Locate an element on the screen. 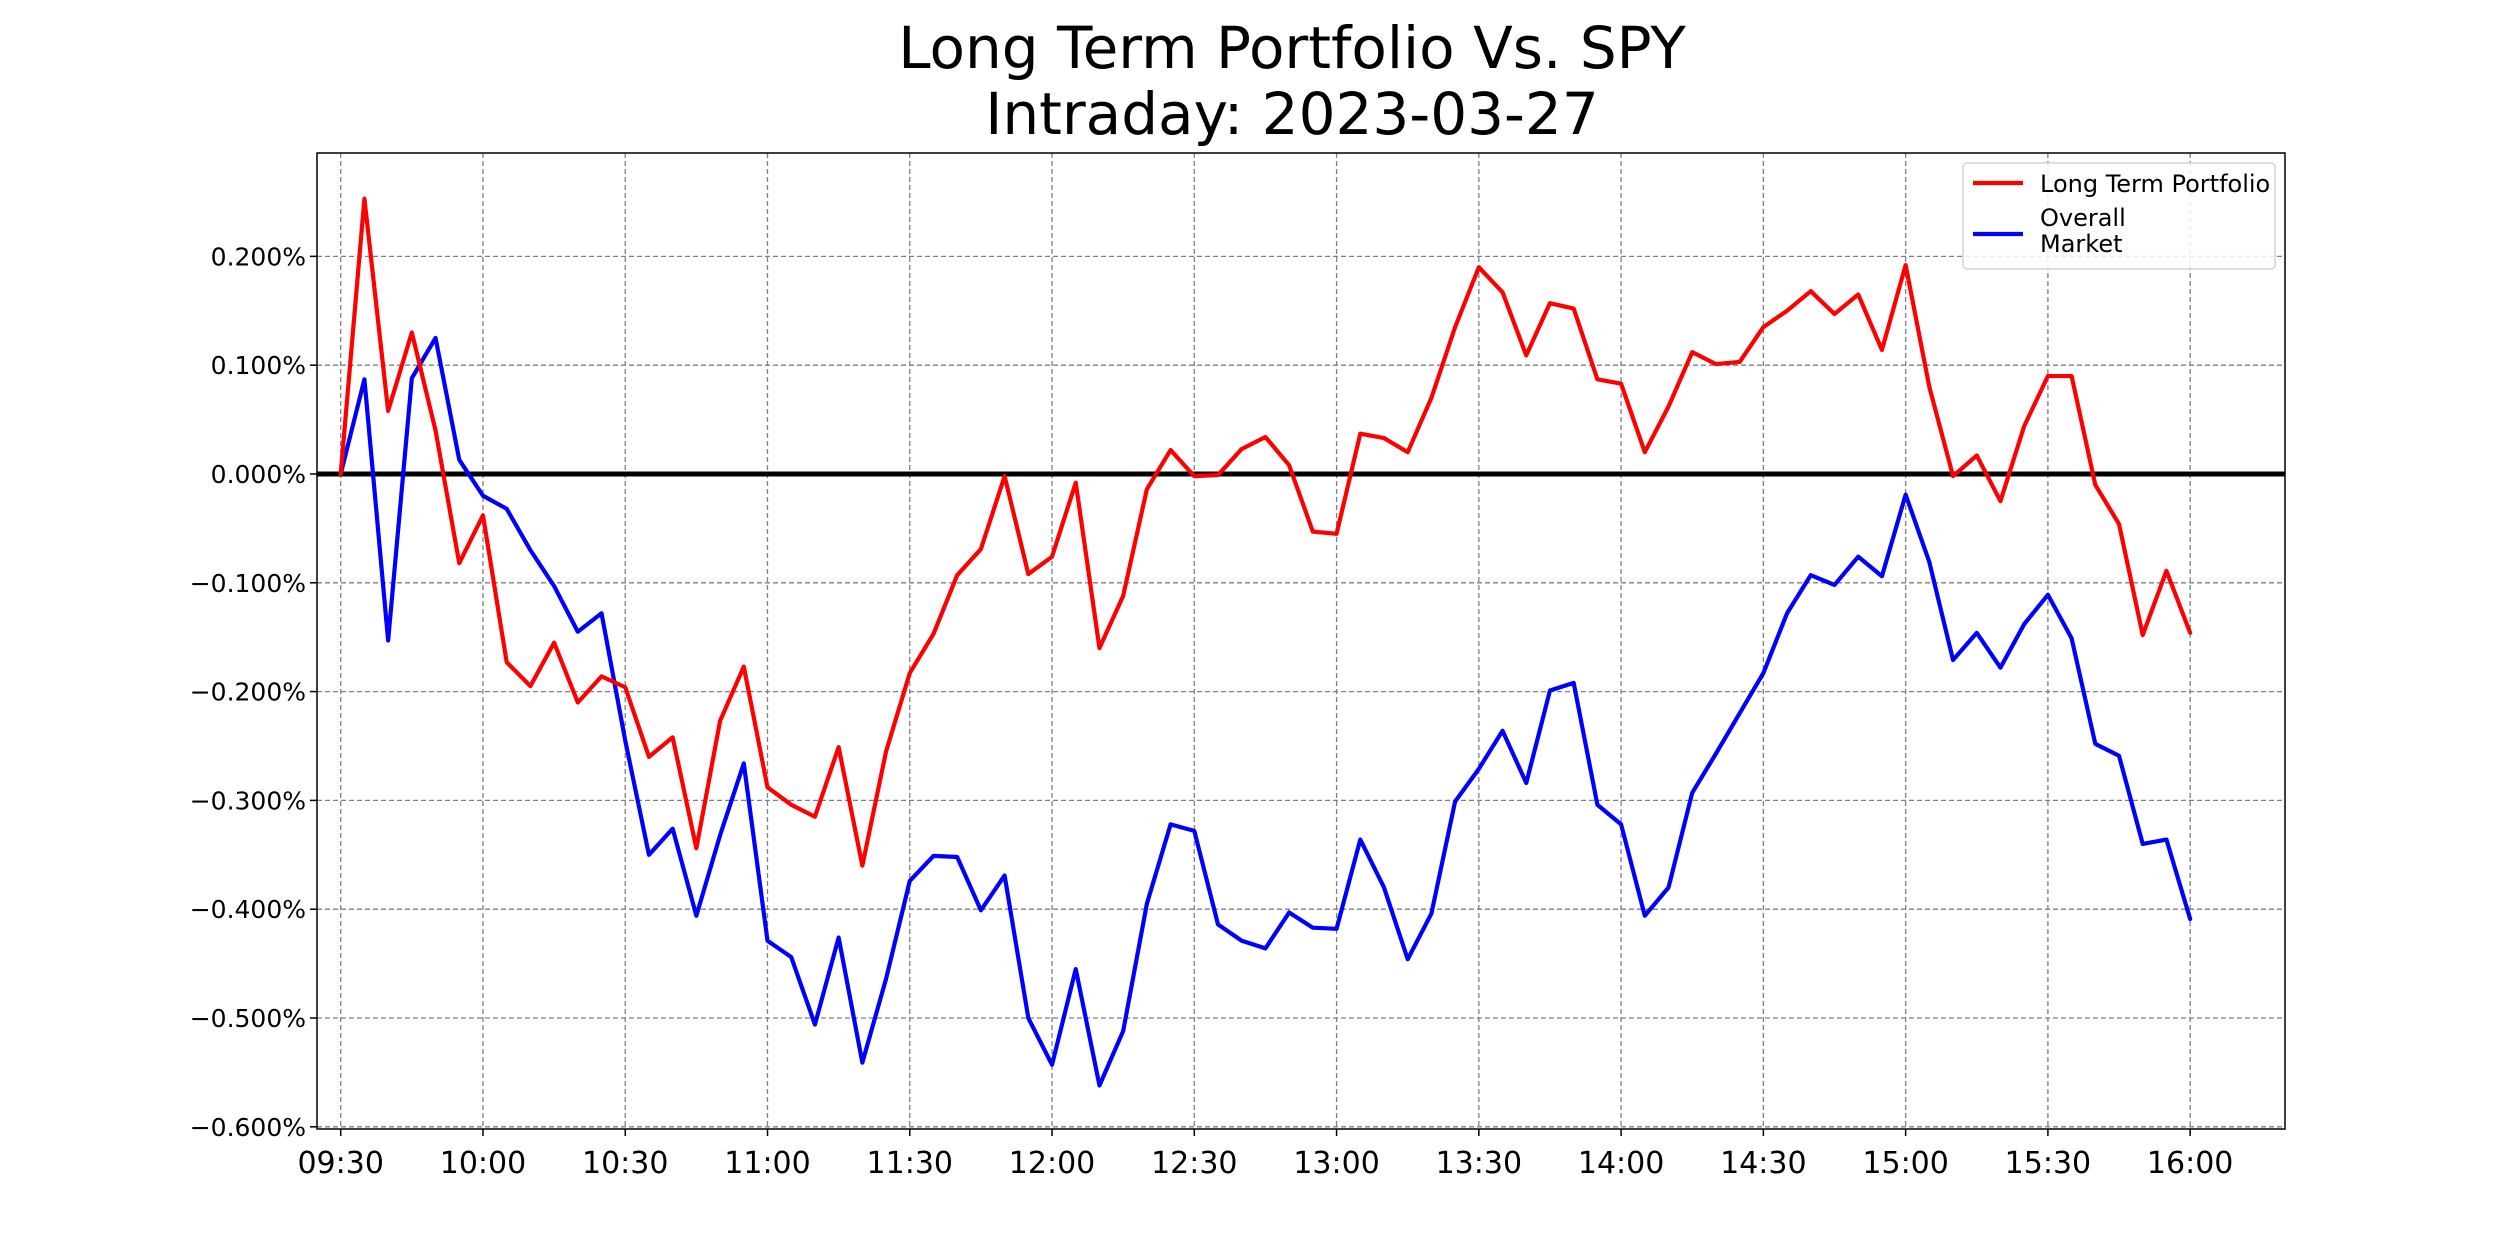  y-tick-label: 0.000% is located at coordinates (258, 474).